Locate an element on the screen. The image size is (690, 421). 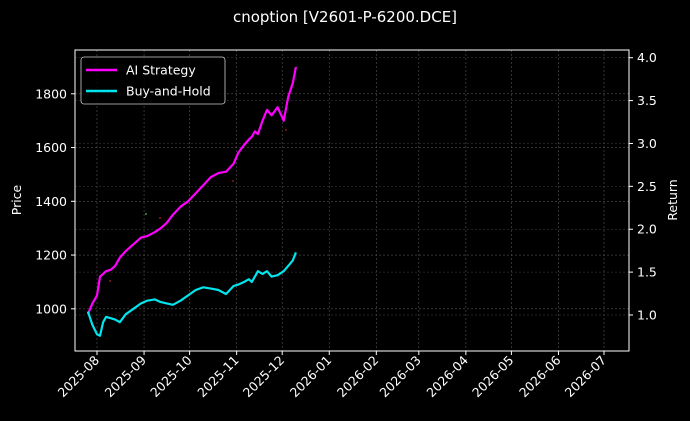
x-tick-label: 2025-11 is located at coordinates (218, 377).